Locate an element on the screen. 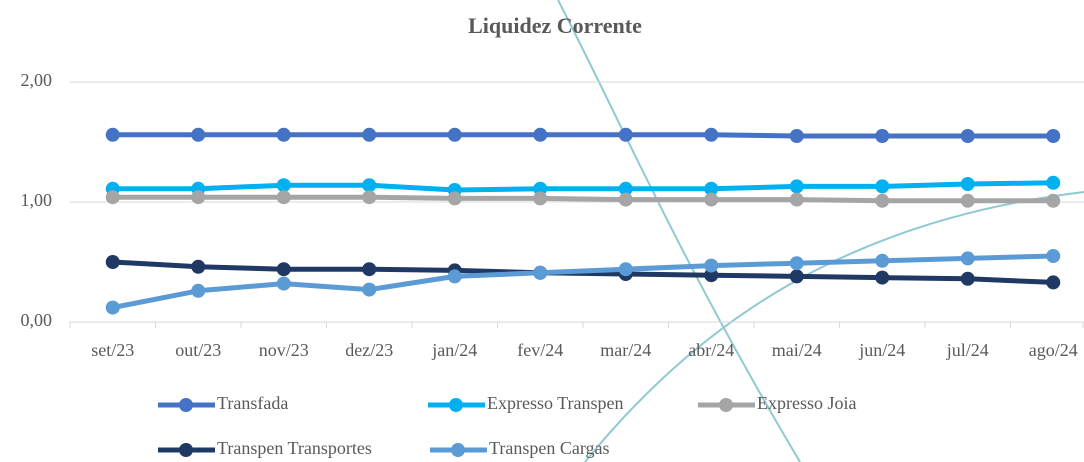  x-tick-label: fev/24 is located at coordinates (540, 350).